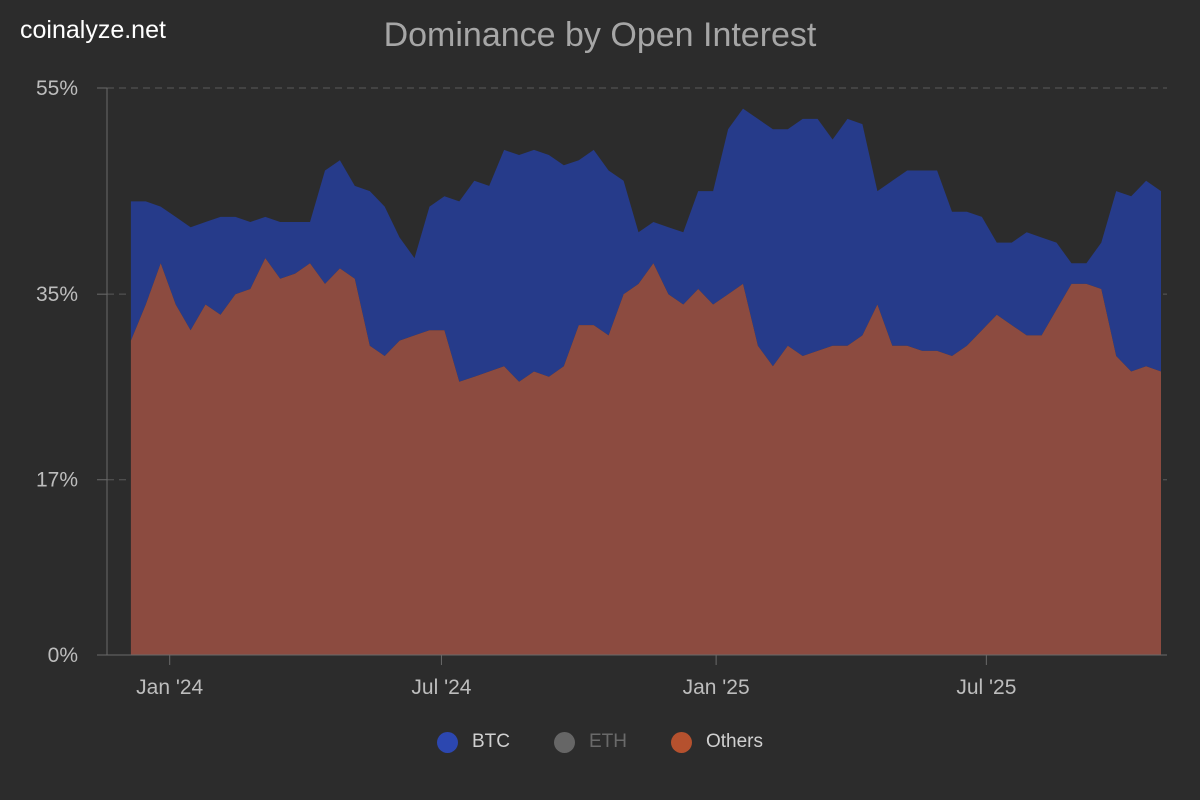 The width and height of the screenshot is (1200, 800). What do you see at coordinates (600, 35) in the screenshot?
I see `chart-title: Dominance by Open Interest` at bounding box center [600, 35].